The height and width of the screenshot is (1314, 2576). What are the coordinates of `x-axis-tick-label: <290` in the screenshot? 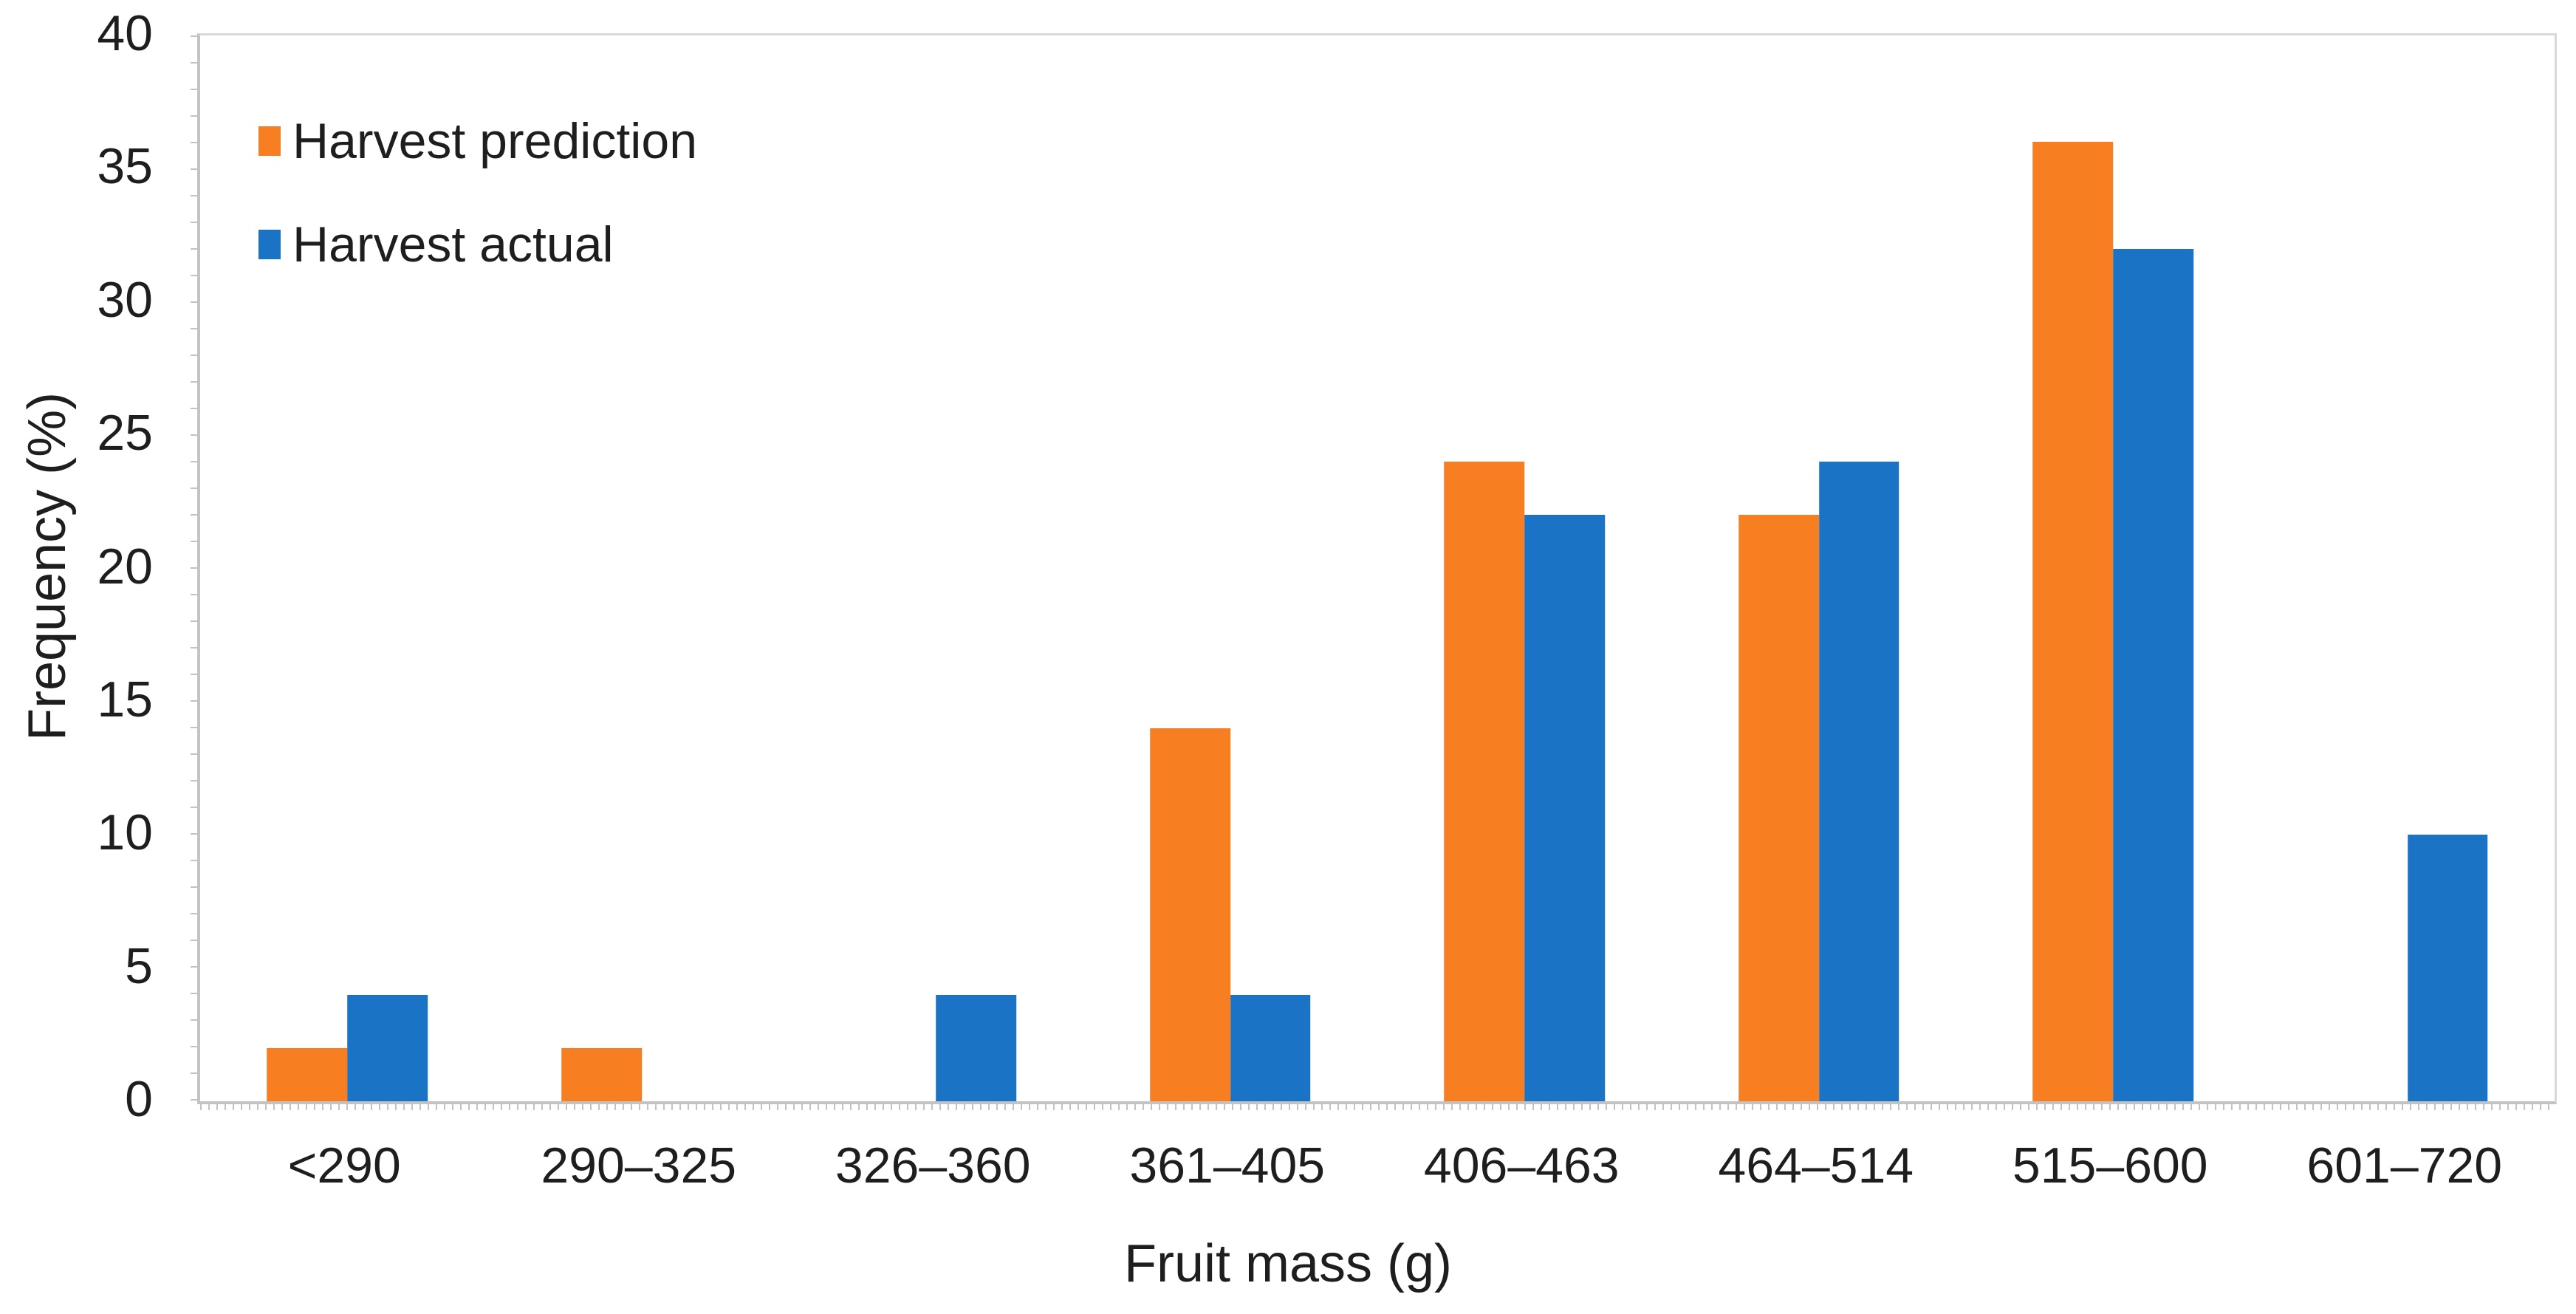 It's located at (344, 1165).